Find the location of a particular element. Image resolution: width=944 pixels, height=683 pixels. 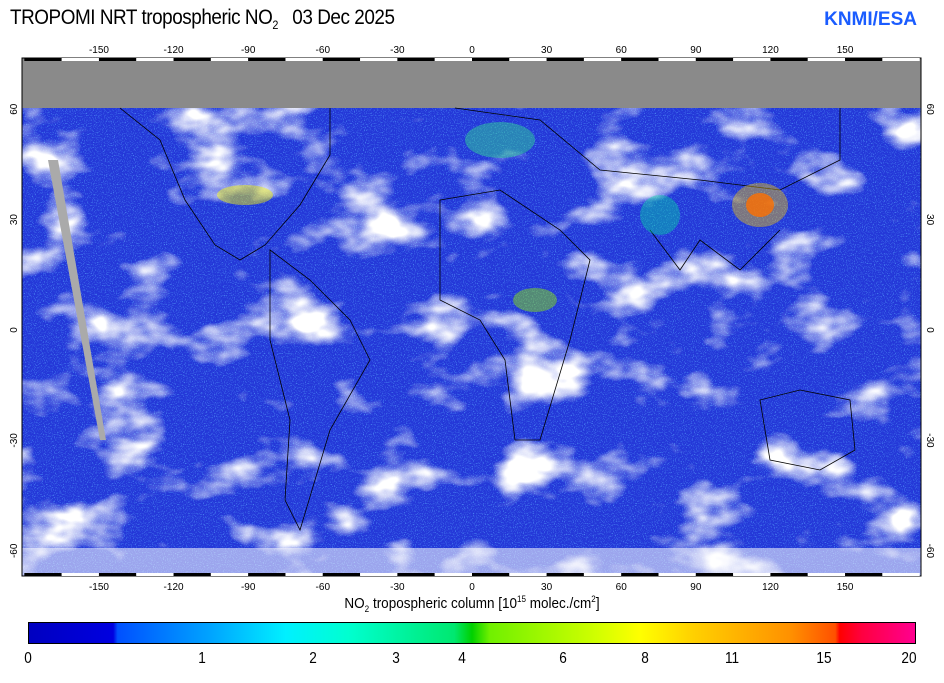

lat-label-right: -30 is located at coordinates (929, 440).